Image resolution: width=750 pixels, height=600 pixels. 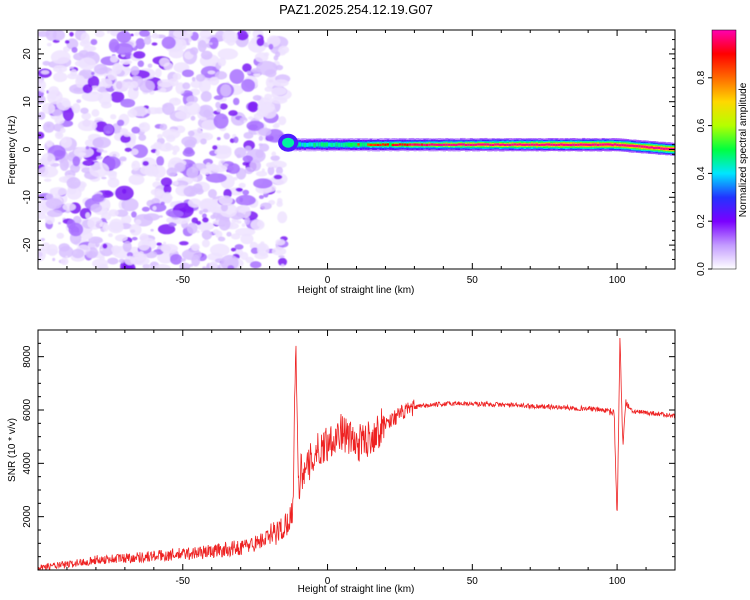 I want to click on colorbar-label: Normalized spectral amplitude, so click(x=743, y=149).